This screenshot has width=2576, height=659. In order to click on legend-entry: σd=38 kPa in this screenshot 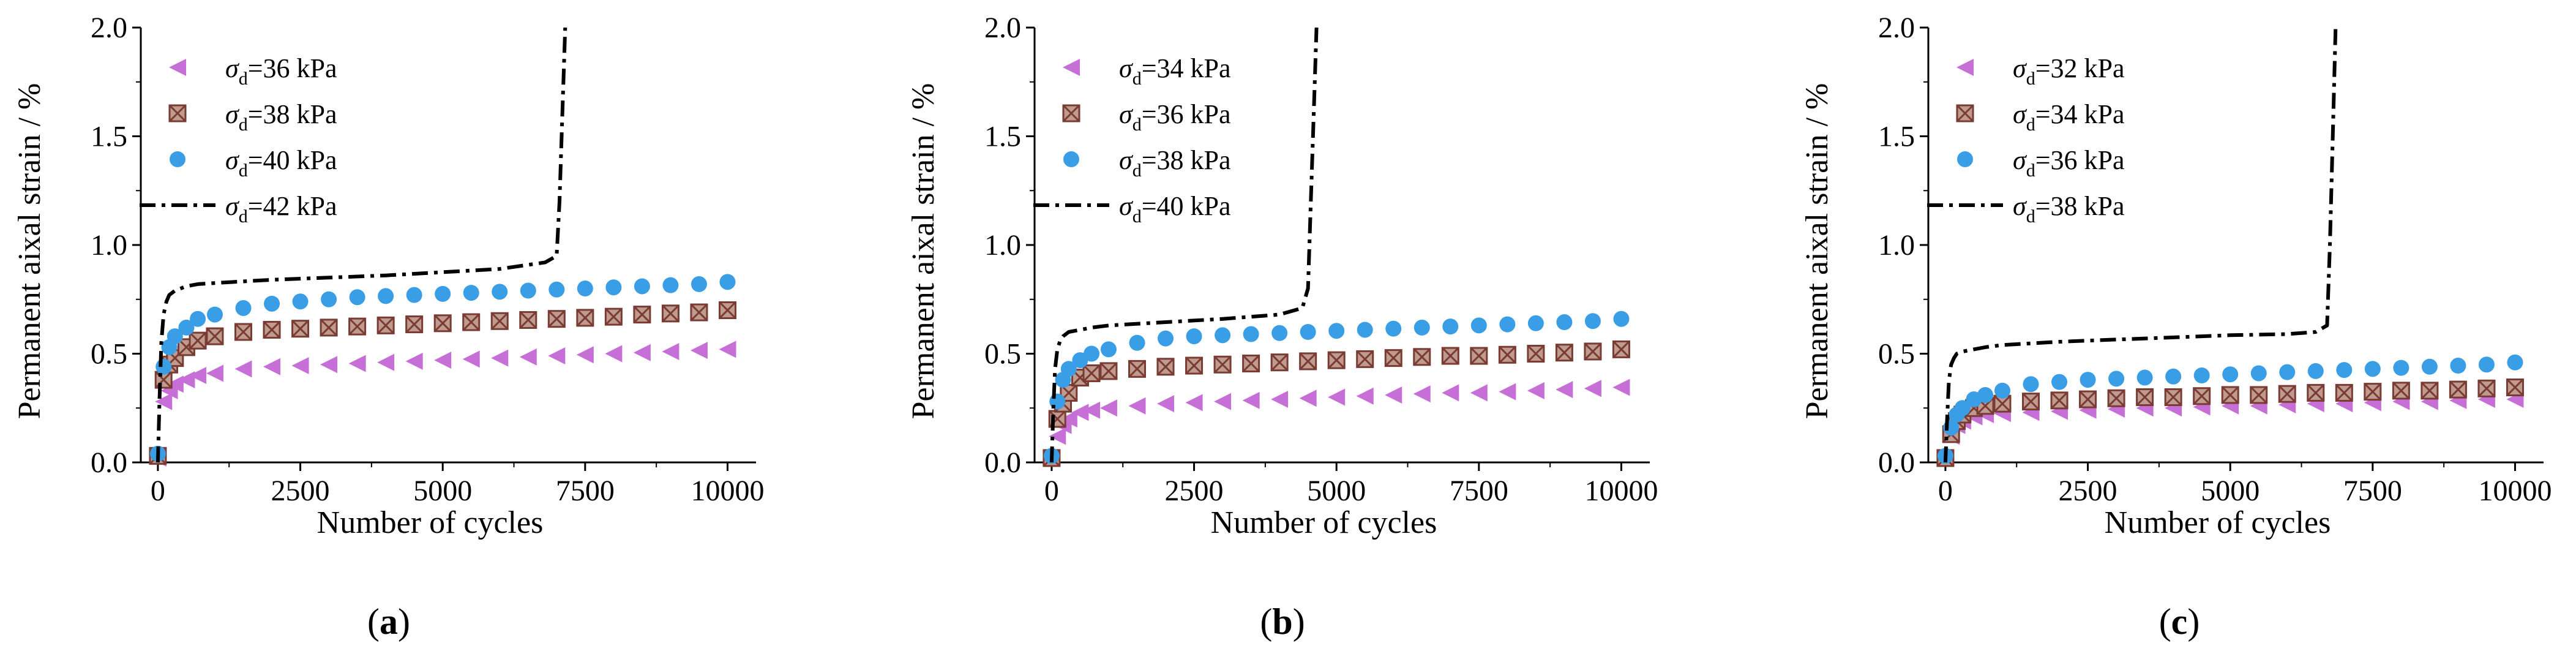, I will do `click(1147, 163)`.